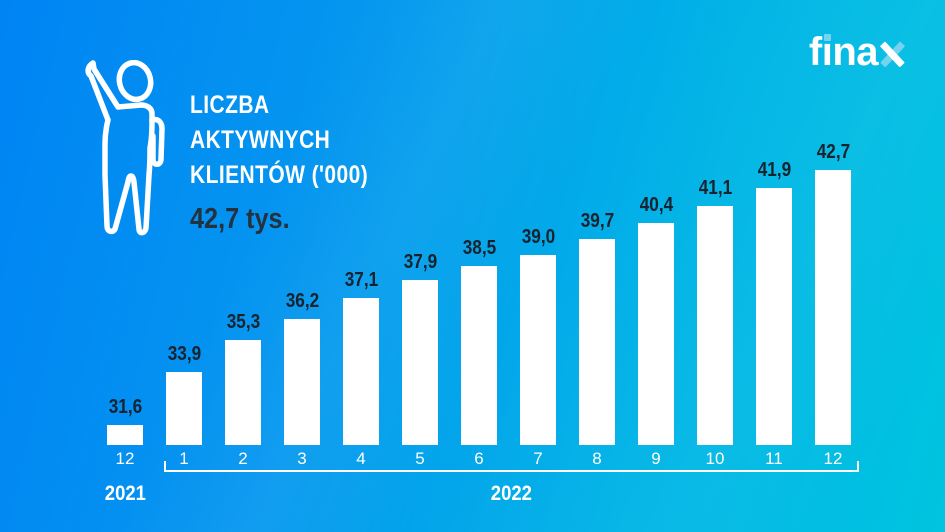  Describe the element at coordinates (302, 458) in the screenshot. I see `x-axis-month-label: 3` at that location.